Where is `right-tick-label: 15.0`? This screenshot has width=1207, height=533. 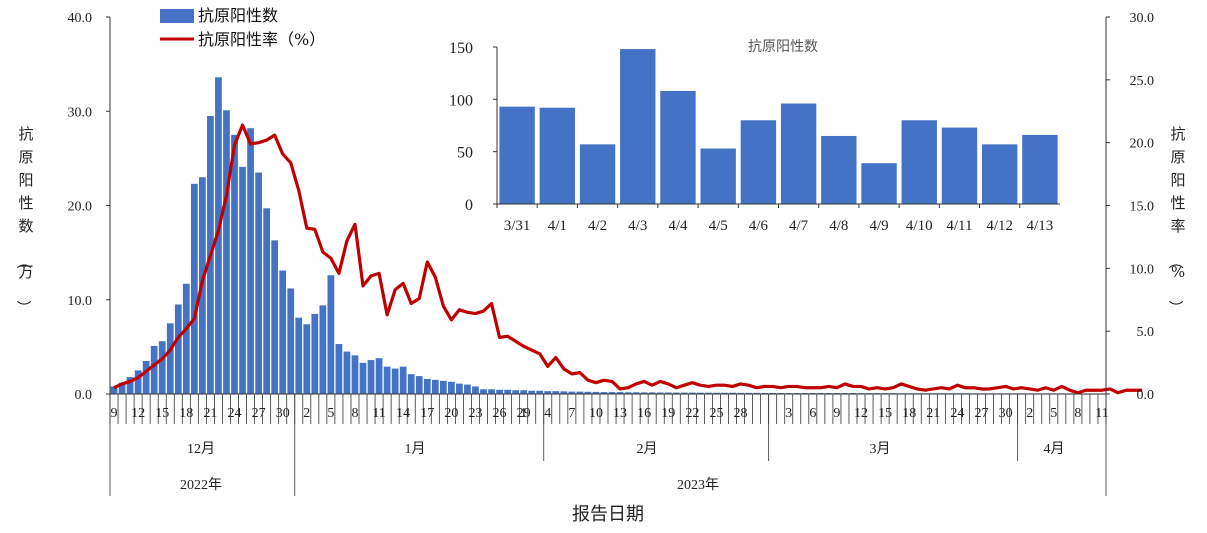
right-tick-label: 15.0 is located at coordinates (1142, 207).